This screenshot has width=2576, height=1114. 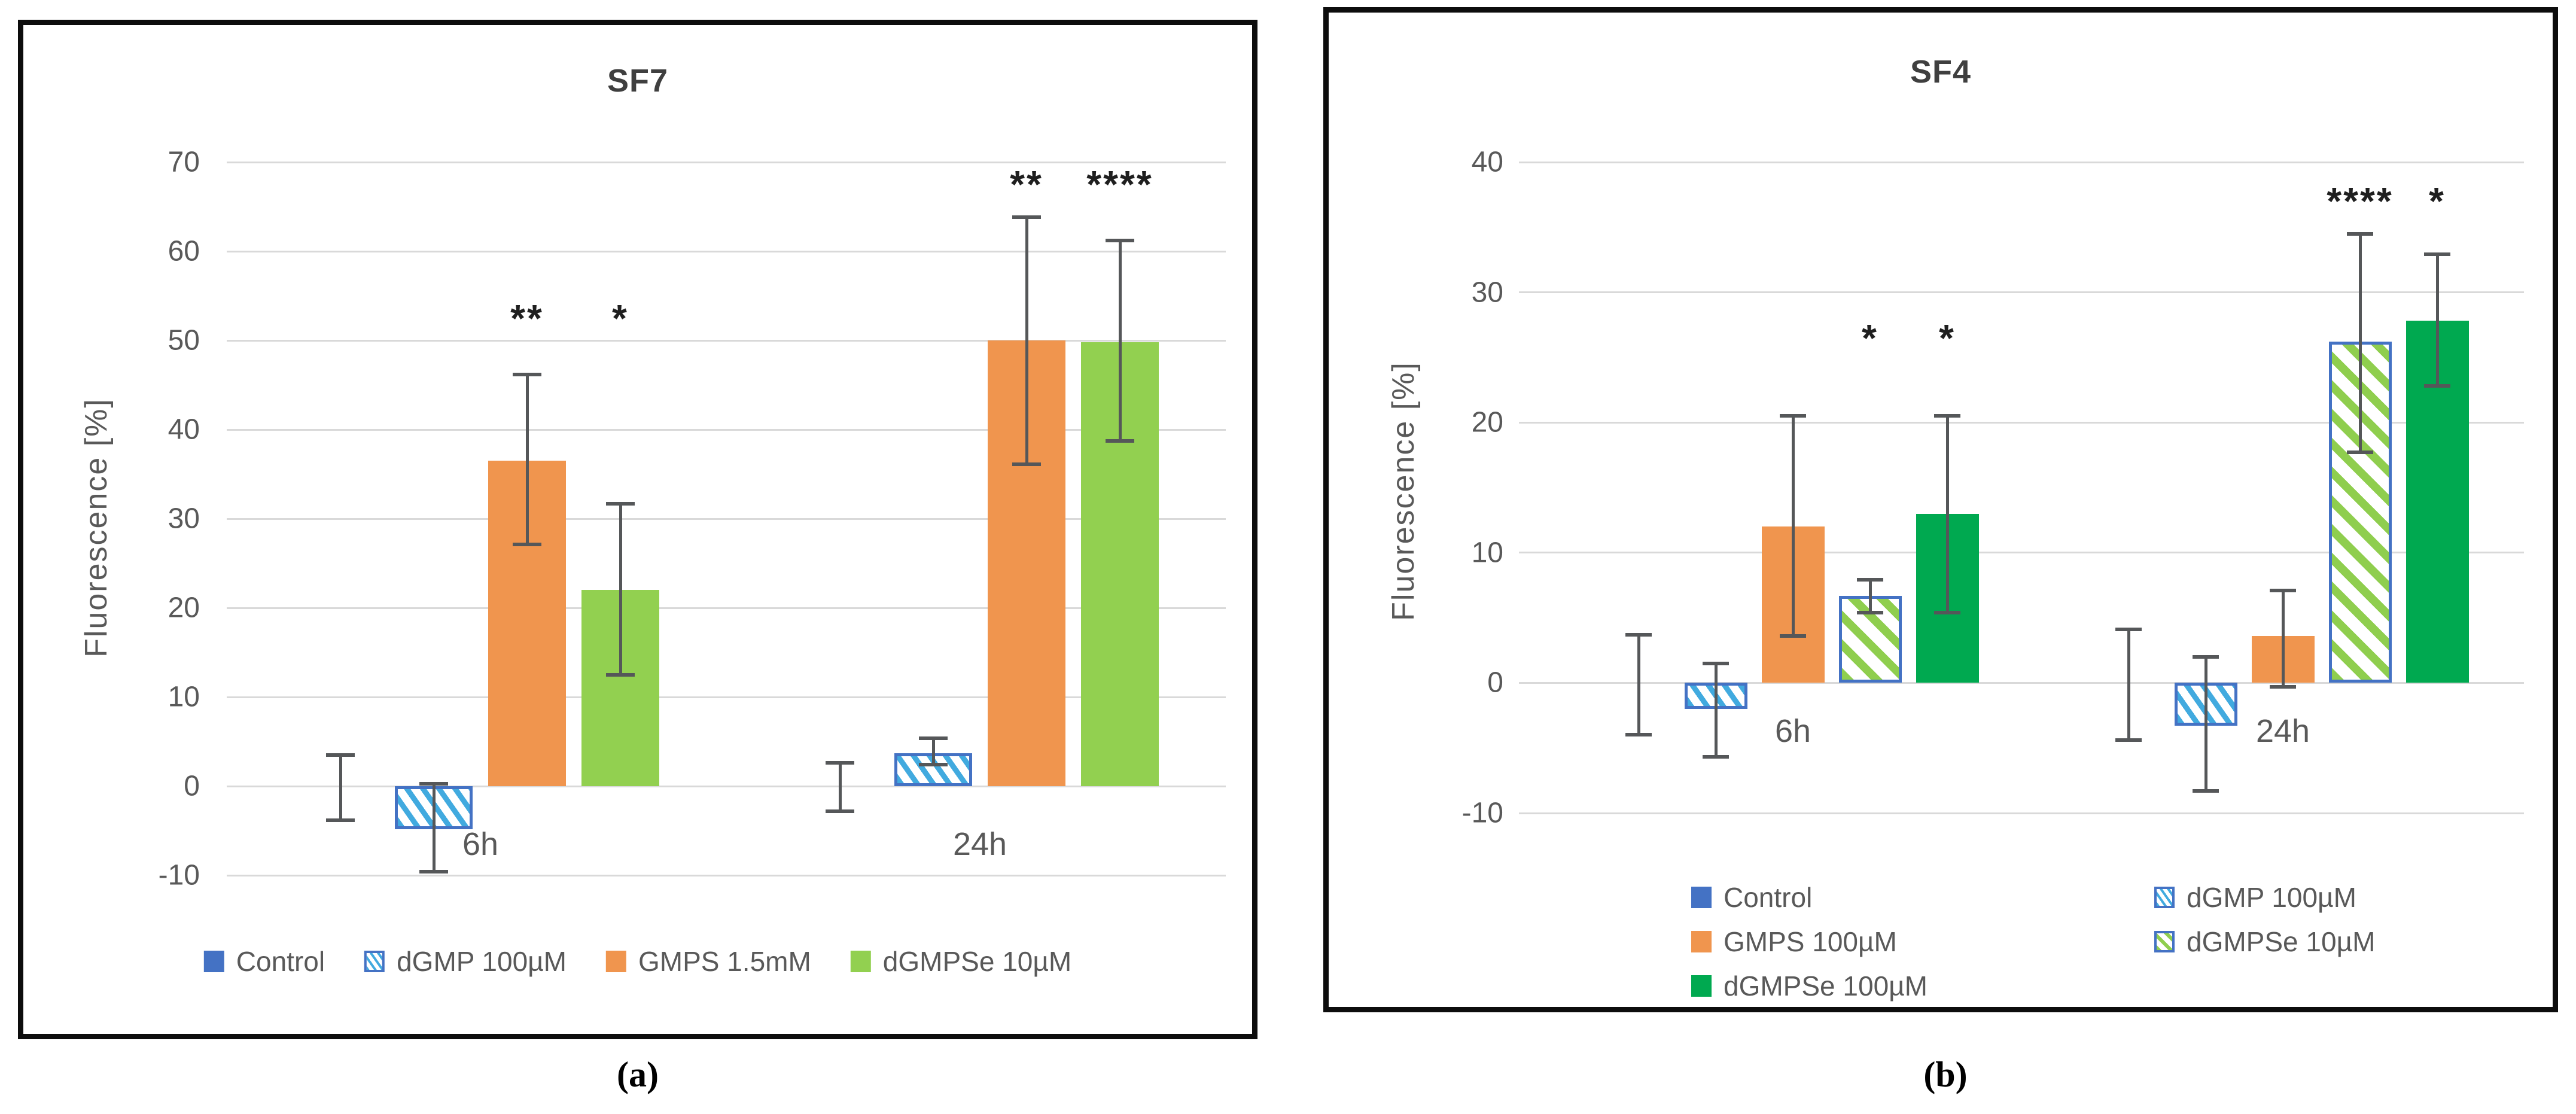 I want to click on error-bar-gmps-1-5mm-24h, so click(x=1026, y=341).